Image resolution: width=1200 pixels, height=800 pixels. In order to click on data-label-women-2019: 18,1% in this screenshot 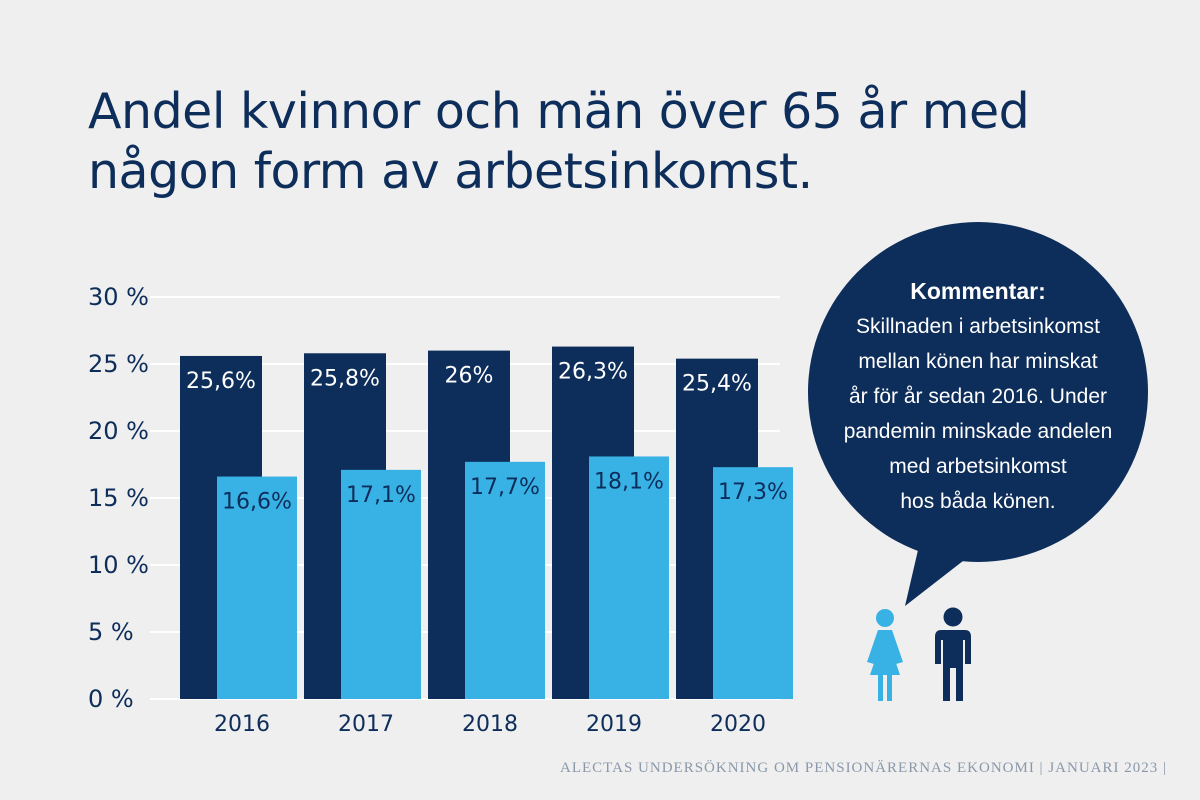, I will do `click(629, 481)`.